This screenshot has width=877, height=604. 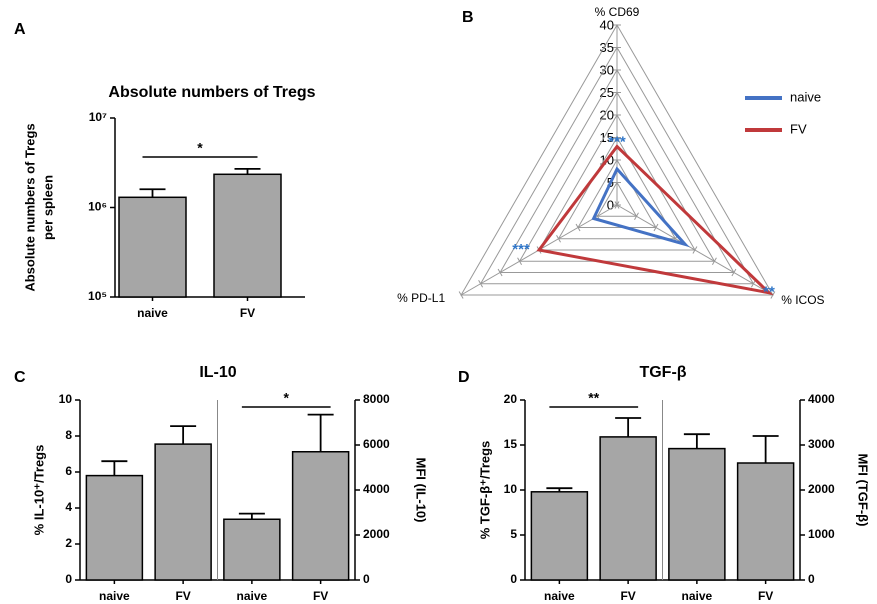 What do you see at coordinates (610, 204) in the screenshot?
I see `tick-label: 0` at bounding box center [610, 204].